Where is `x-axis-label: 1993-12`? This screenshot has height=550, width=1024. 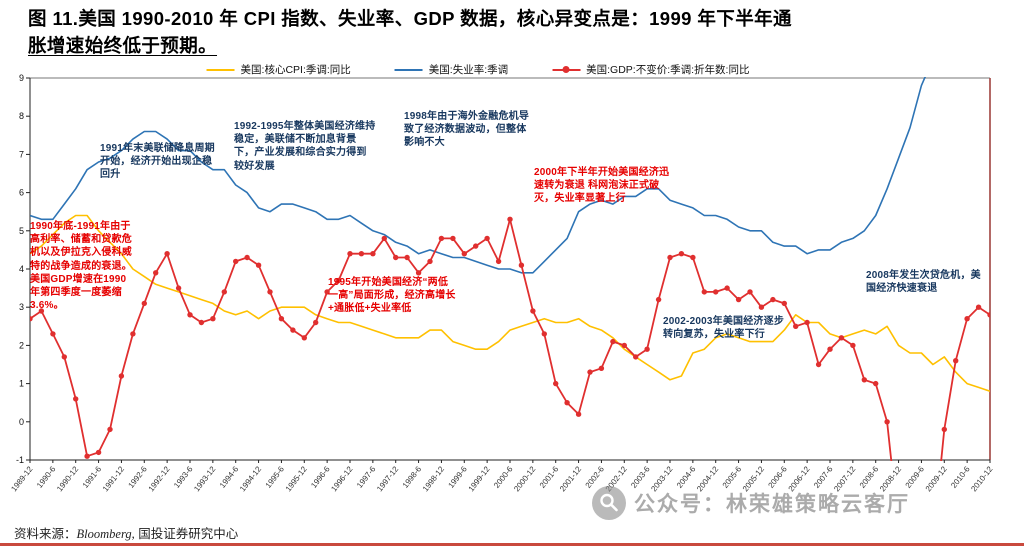
x-axis-label: 1993-12 is located at coordinates (205, 478).